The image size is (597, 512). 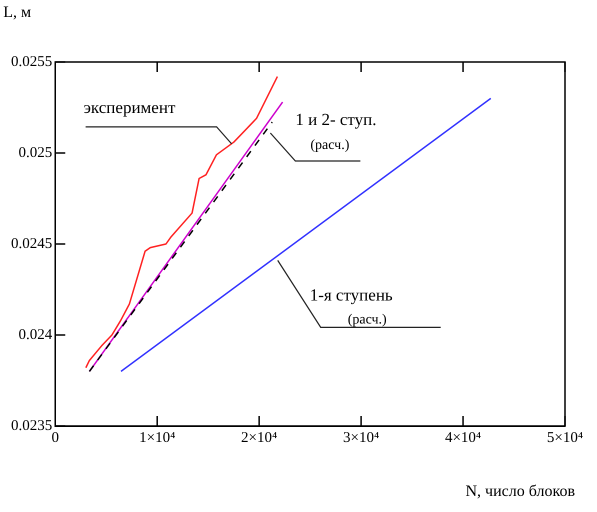 What do you see at coordinates (35, 334) in the screenshot?
I see `y-tick-label: 0.024` at bounding box center [35, 334].